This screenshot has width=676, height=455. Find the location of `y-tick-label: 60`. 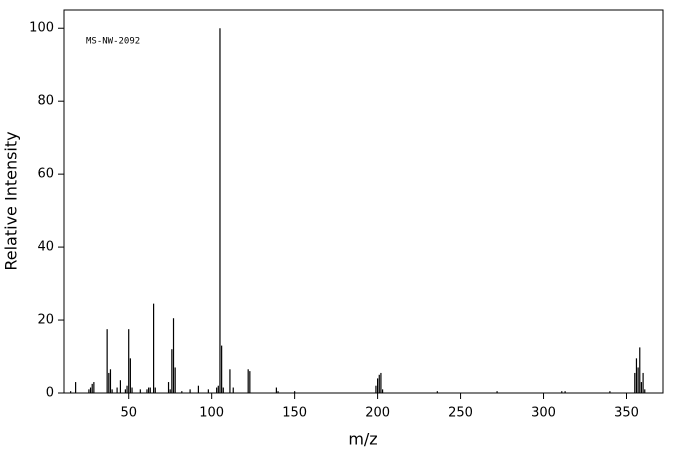

y-tick-label: 60 is located at coordinates (45, 174).